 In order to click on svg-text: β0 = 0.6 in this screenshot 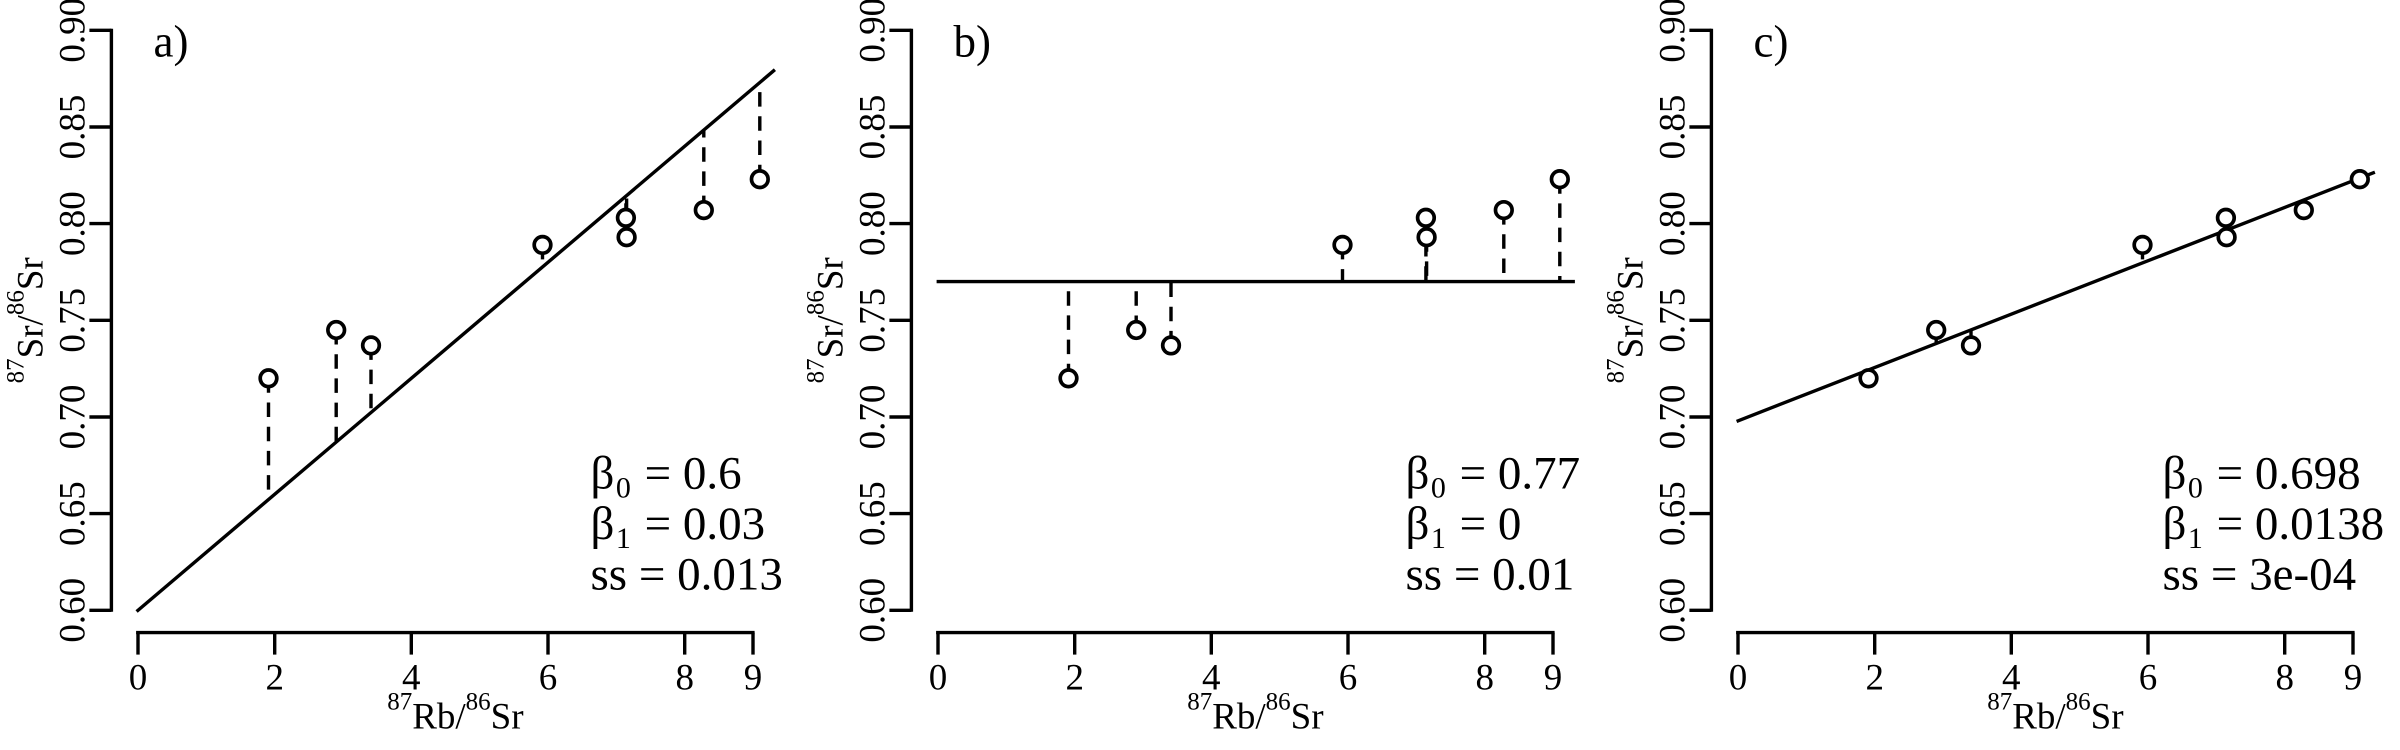, I will do `click(666, 476)`.